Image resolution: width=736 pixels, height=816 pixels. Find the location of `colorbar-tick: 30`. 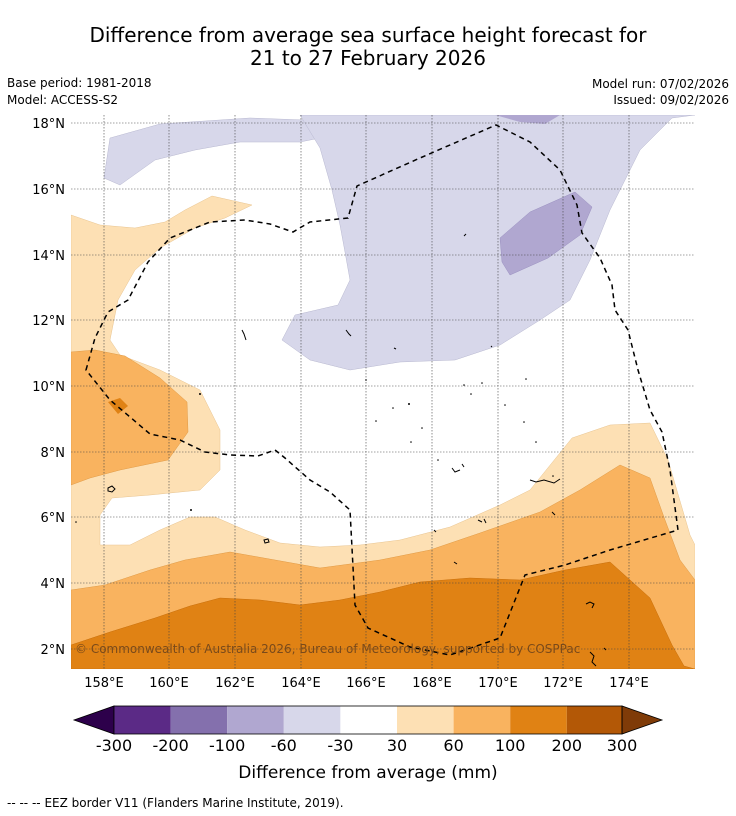

colorbar-tick: 30 is located at coordinates (397, 745).